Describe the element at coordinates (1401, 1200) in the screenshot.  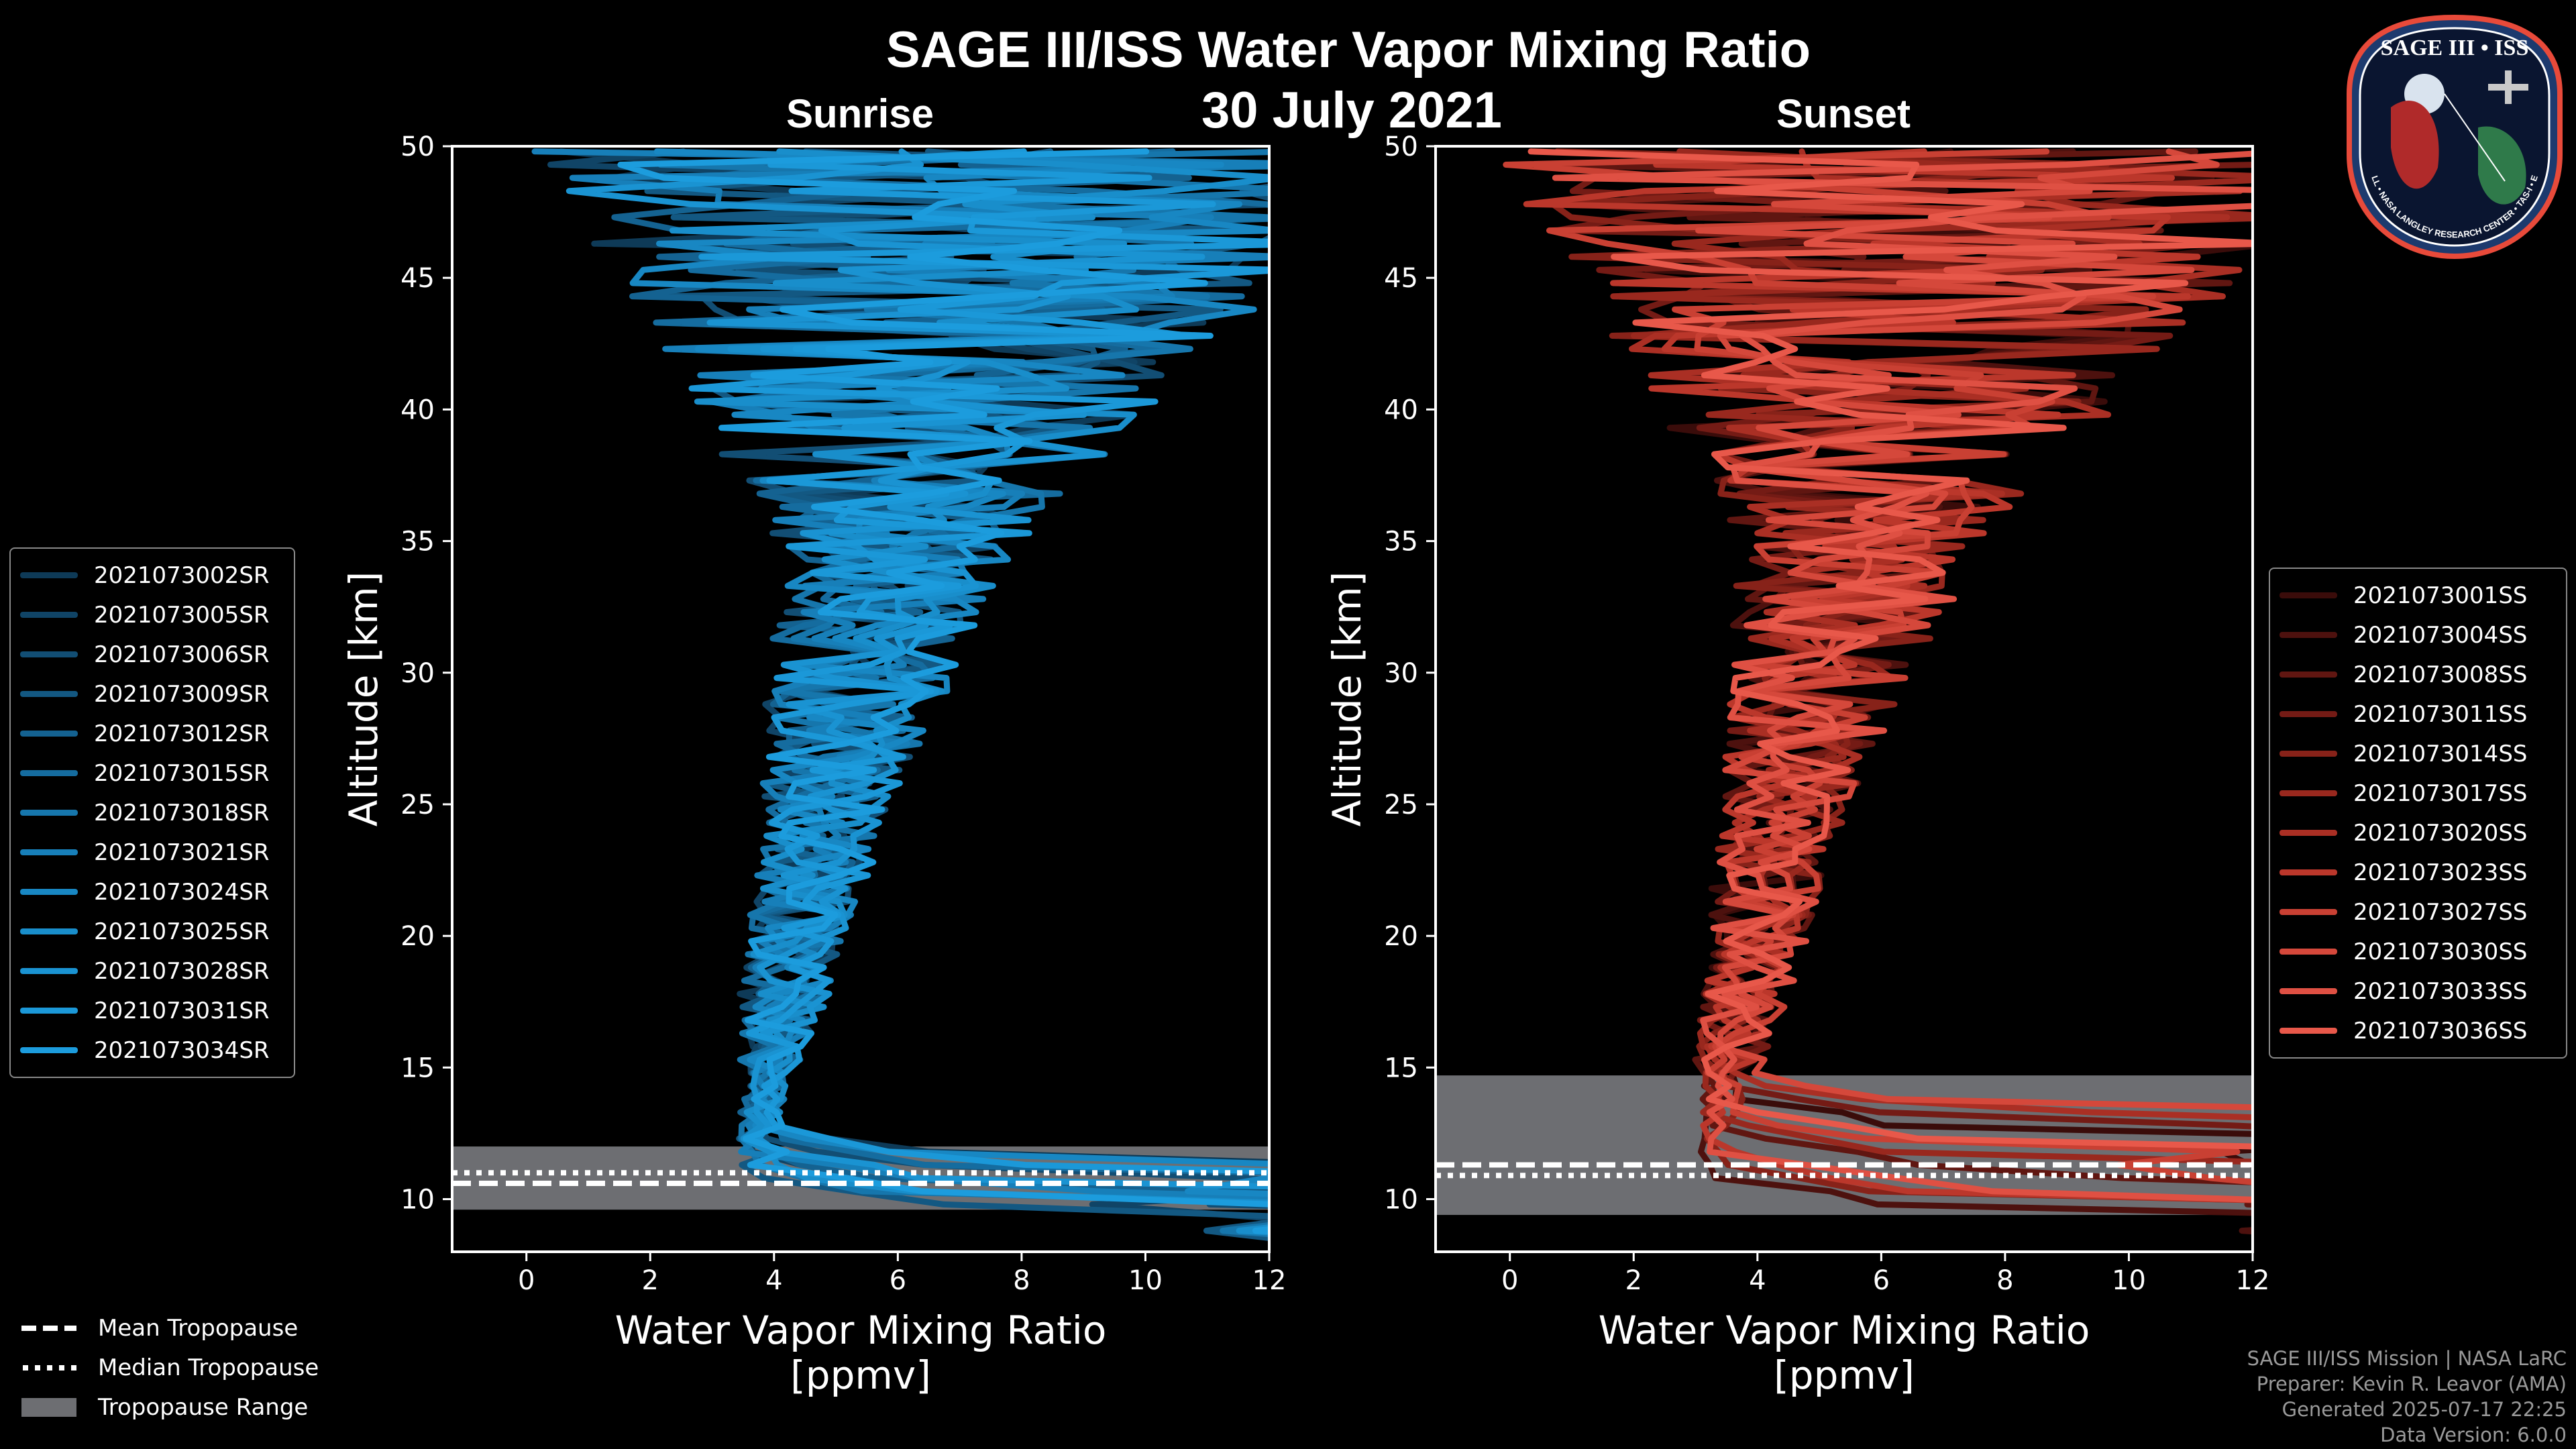
I see `sunset-y-tick-label: 10` at that location.